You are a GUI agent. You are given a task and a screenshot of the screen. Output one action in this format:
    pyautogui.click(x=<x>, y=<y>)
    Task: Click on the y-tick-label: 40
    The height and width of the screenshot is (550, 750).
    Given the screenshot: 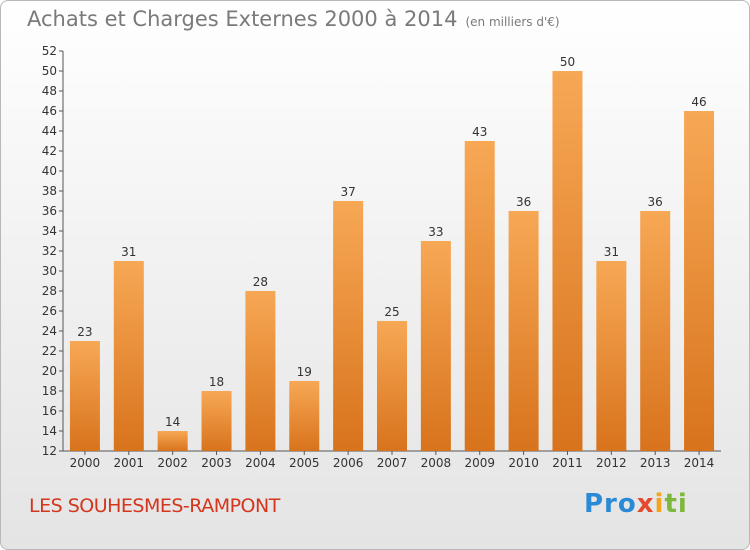 What is the action you would take?
    pyautogui.click(x=49, y=171)
    